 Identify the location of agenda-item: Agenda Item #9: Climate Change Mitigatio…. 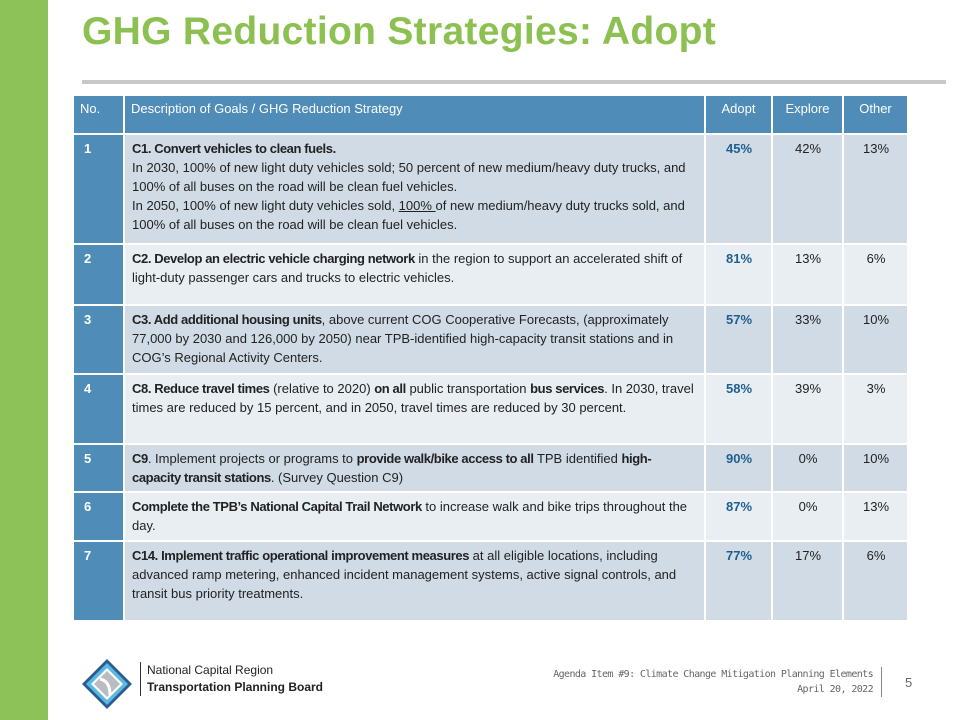
(713, 674).